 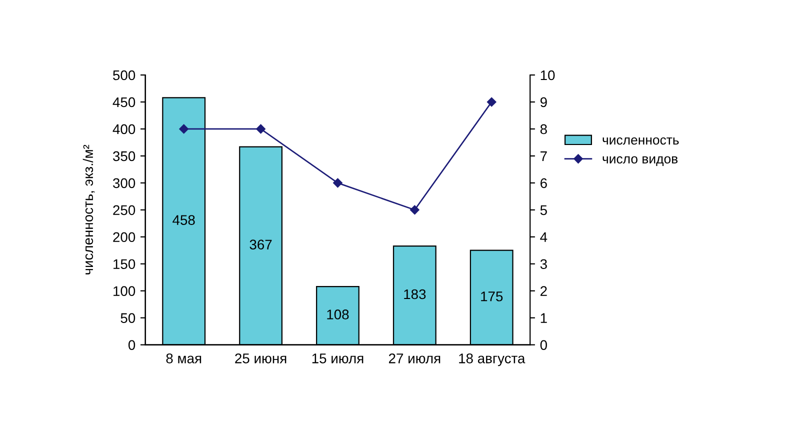 I want to click on y2-tick-label: 8, so click(x=543, y=129).